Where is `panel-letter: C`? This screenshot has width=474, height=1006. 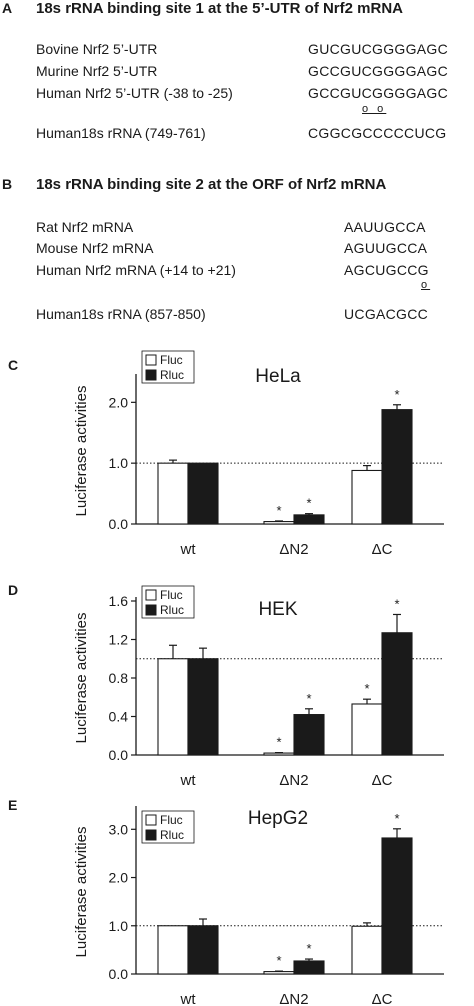 panel-letter: C is located at coordinates (13, 365).